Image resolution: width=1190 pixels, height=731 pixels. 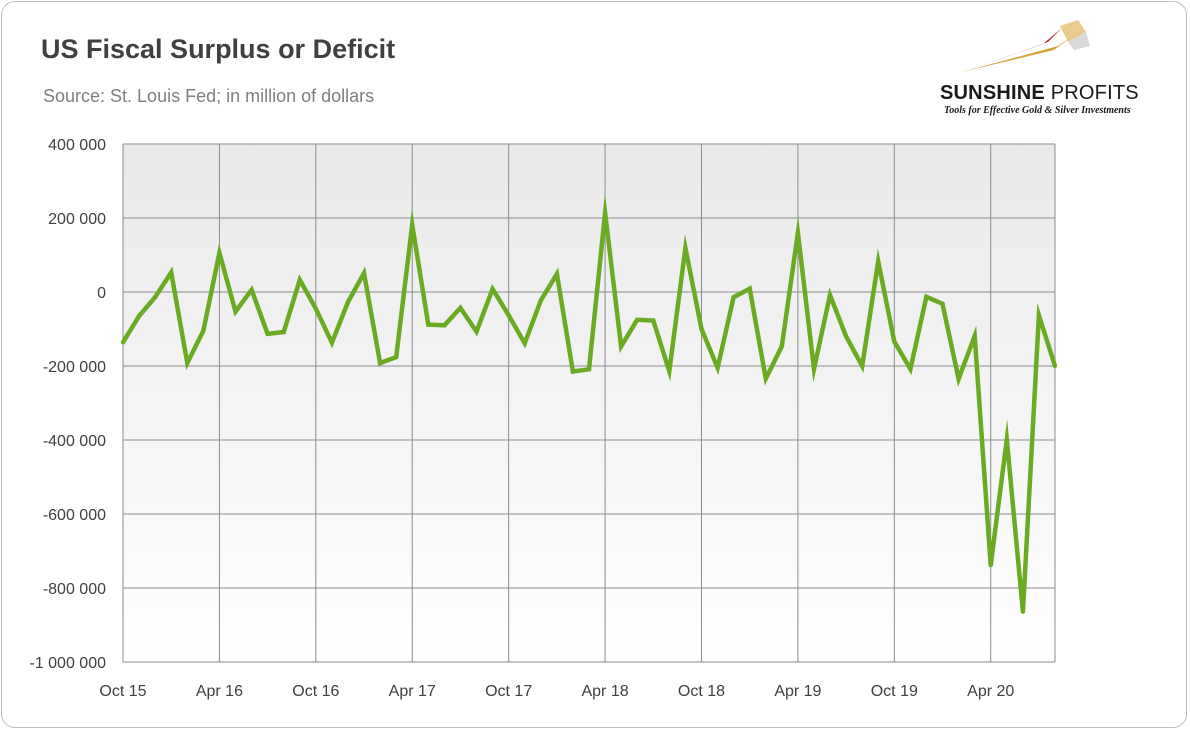 What do you see at coordinates (74, 367) in the screenshot?
I see `y-tick-label: -200 000` at bounding box center [74, 367].